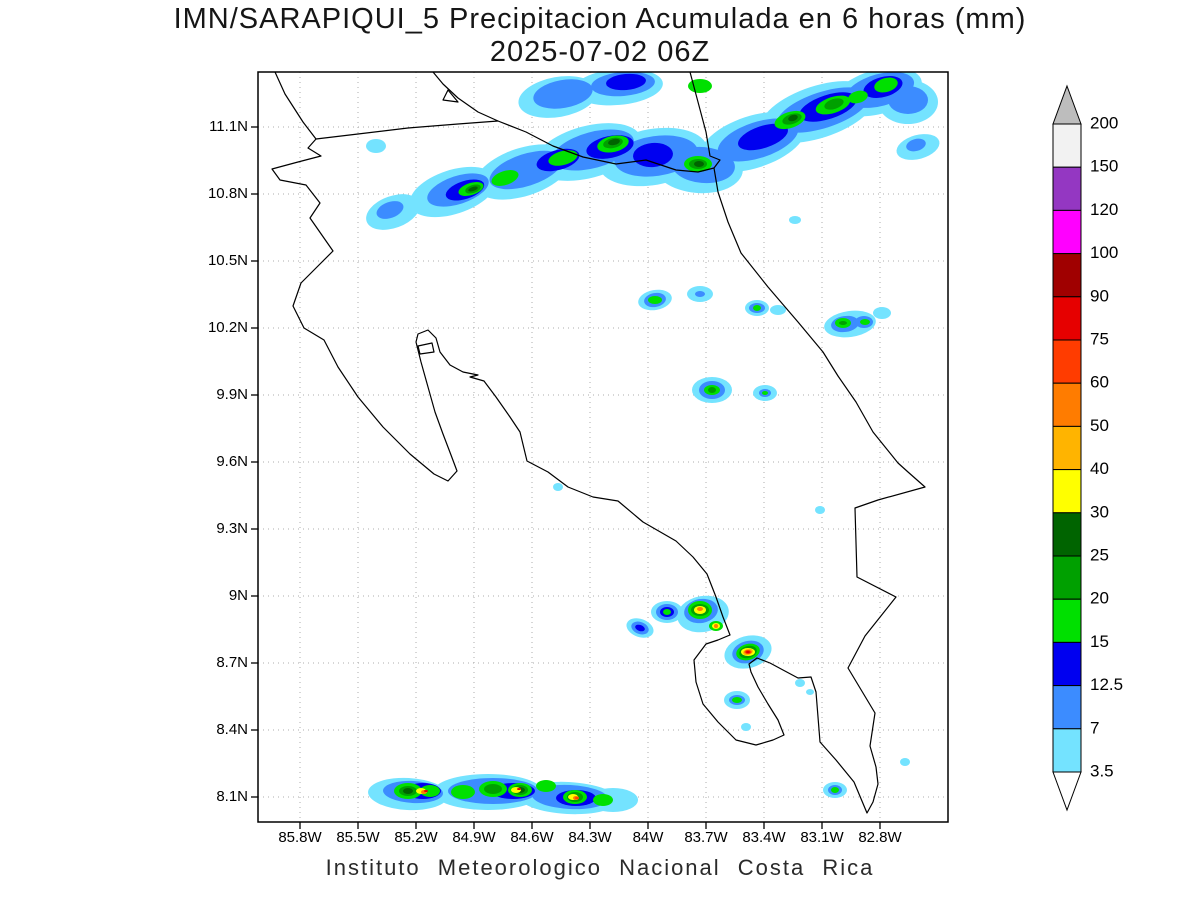  What do you see at coordinates (648, 837) in the screenshot?
I see `lon-tick-label: 84W` at bounding box center [648, 837].